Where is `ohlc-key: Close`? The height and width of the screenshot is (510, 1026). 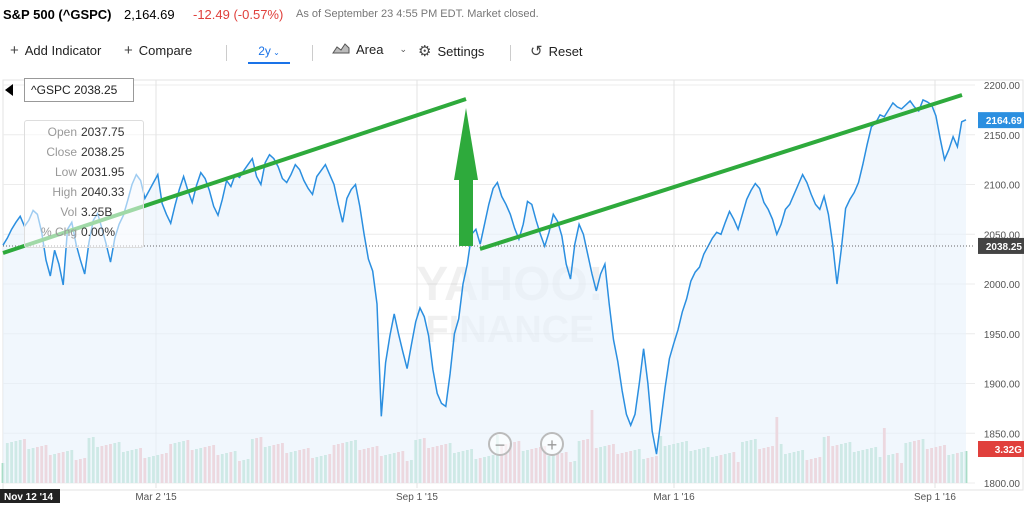
ohlc-key: Close is located at coordinates (61, 152).